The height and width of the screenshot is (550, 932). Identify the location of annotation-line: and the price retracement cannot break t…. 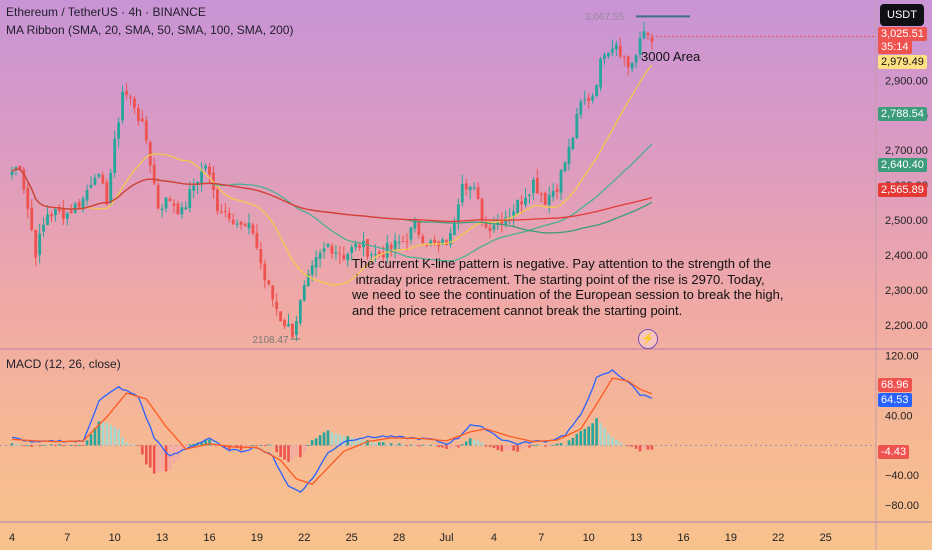
(517, 310).